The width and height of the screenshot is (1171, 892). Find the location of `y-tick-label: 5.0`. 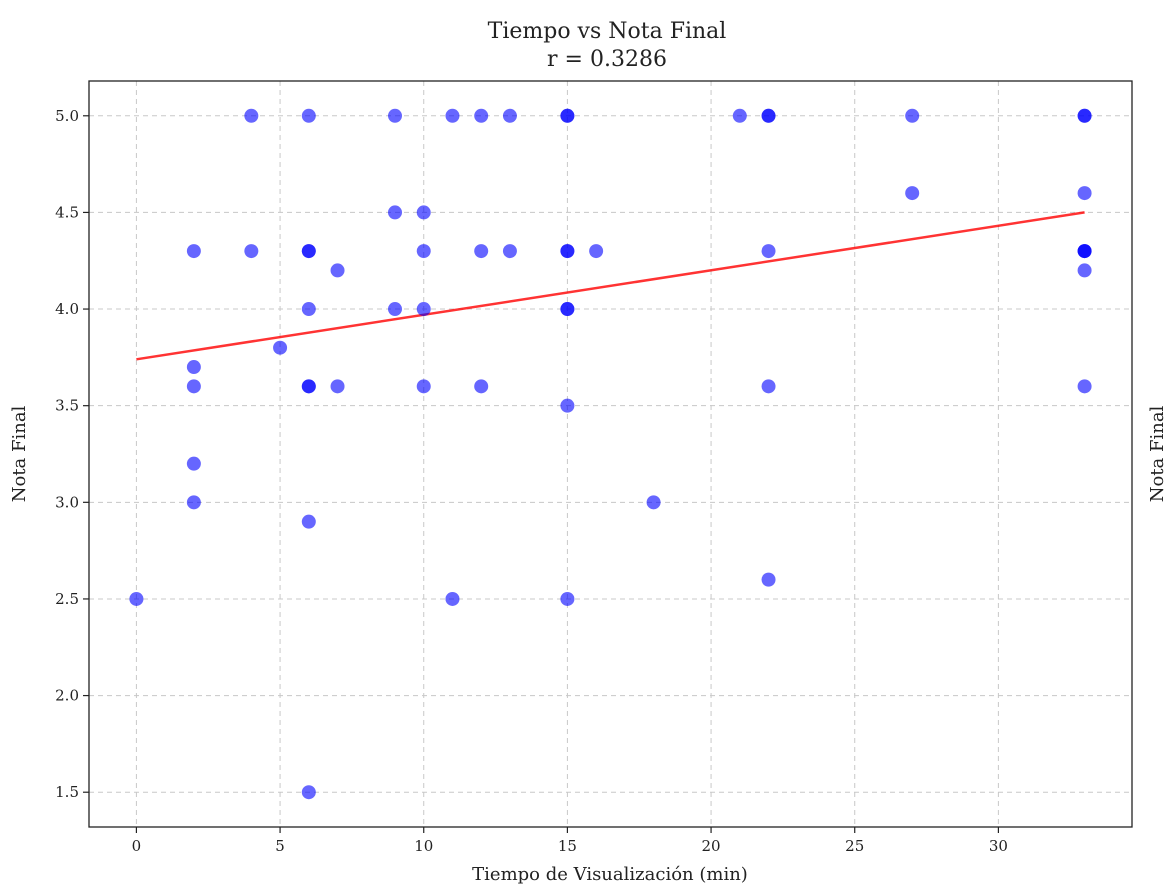

y-tick-label: 5.0 is located at coordinates (67, 116).